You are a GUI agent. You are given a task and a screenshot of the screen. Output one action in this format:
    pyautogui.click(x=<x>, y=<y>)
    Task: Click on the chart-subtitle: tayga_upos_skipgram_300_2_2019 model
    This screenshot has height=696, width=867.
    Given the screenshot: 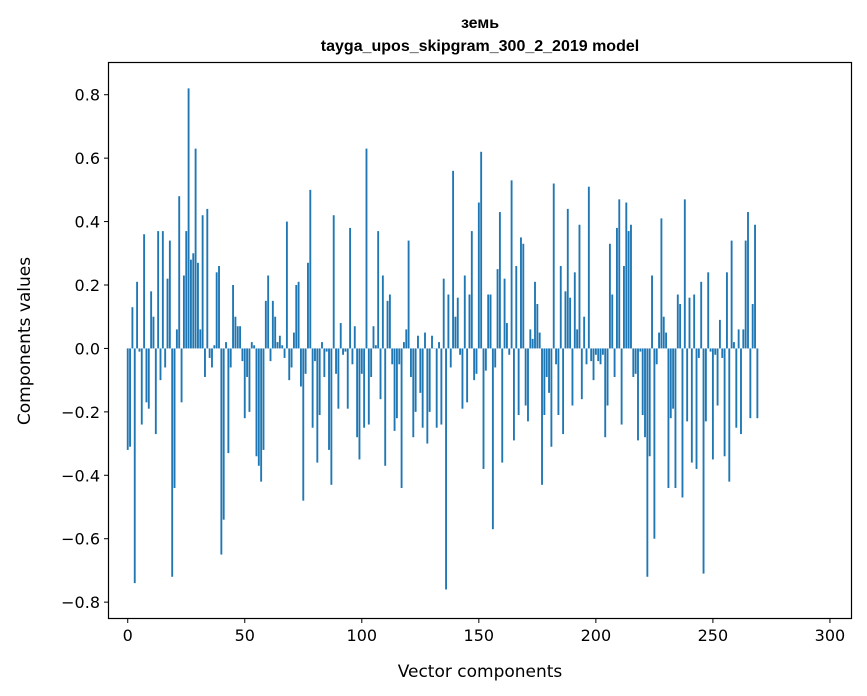 What is the action you would take?
    pyautogui.click(x=480, y=46)
    